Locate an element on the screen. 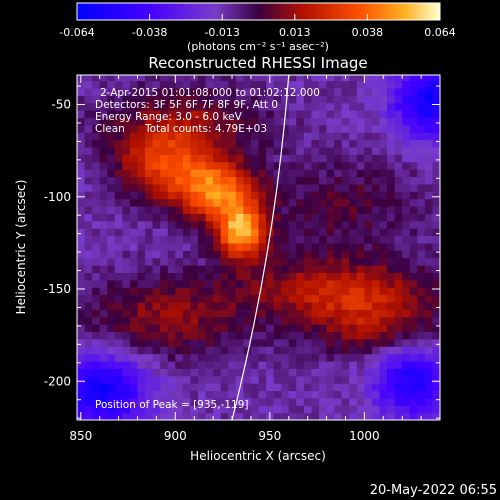 This screenshot has width=500, height=500. y-axis-label: Heliocentric Y (arcsec) is located at coordinates (21, 247).